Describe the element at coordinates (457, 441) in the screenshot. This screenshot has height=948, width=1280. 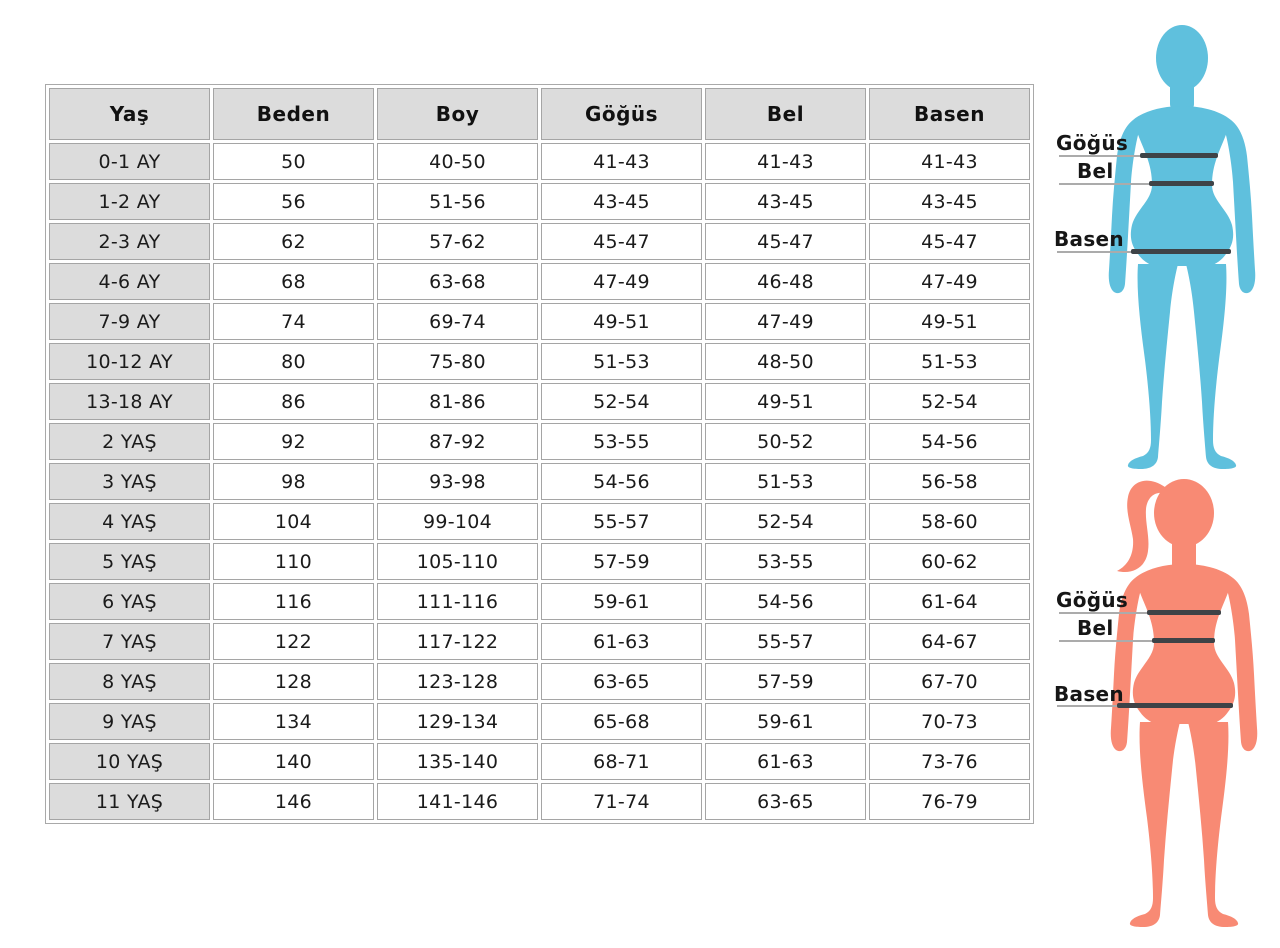
I see `value-cell: 87-92` at that location.